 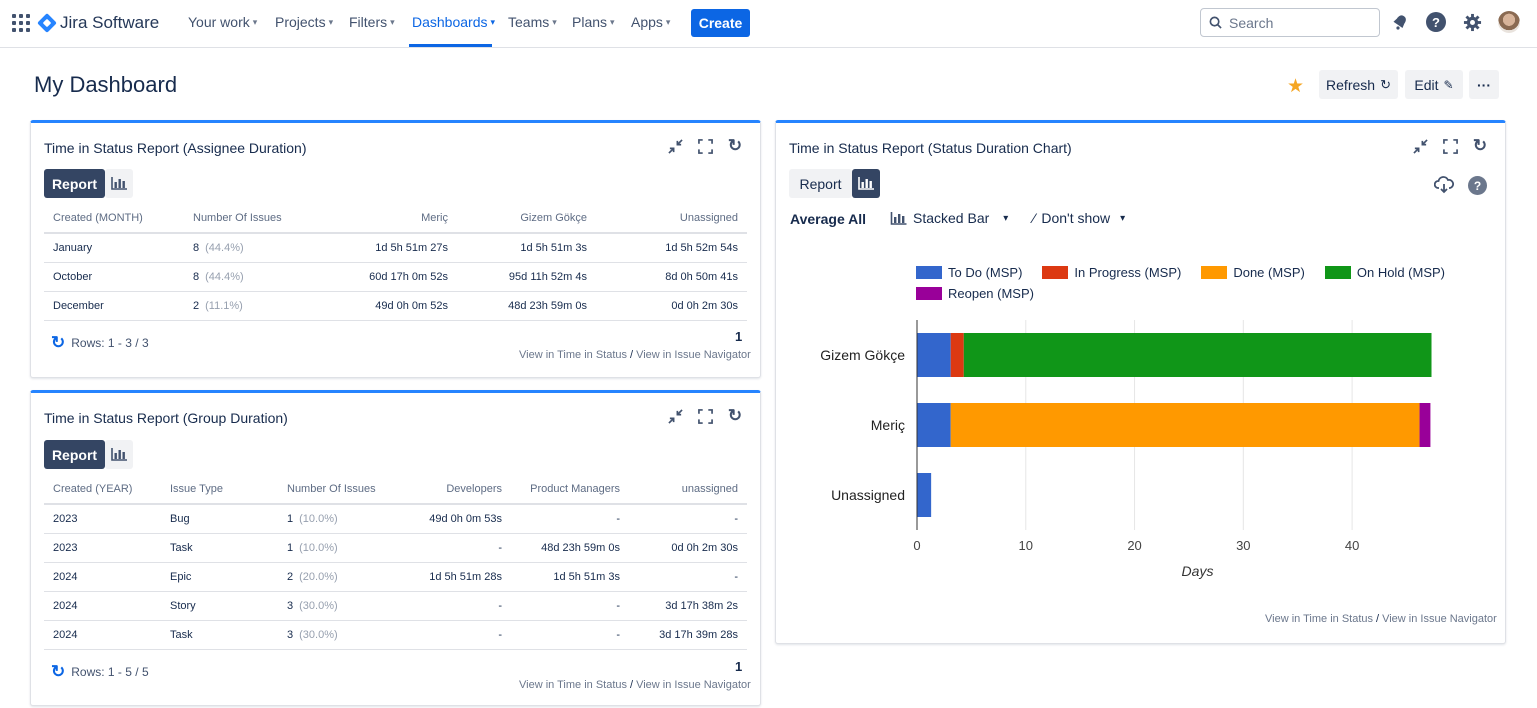 What do you see at coordinates (949, 218) in the screenshot?
I see `chart-type-dropdown: Stacked Bar ▾` at bounding box center [949, 218].